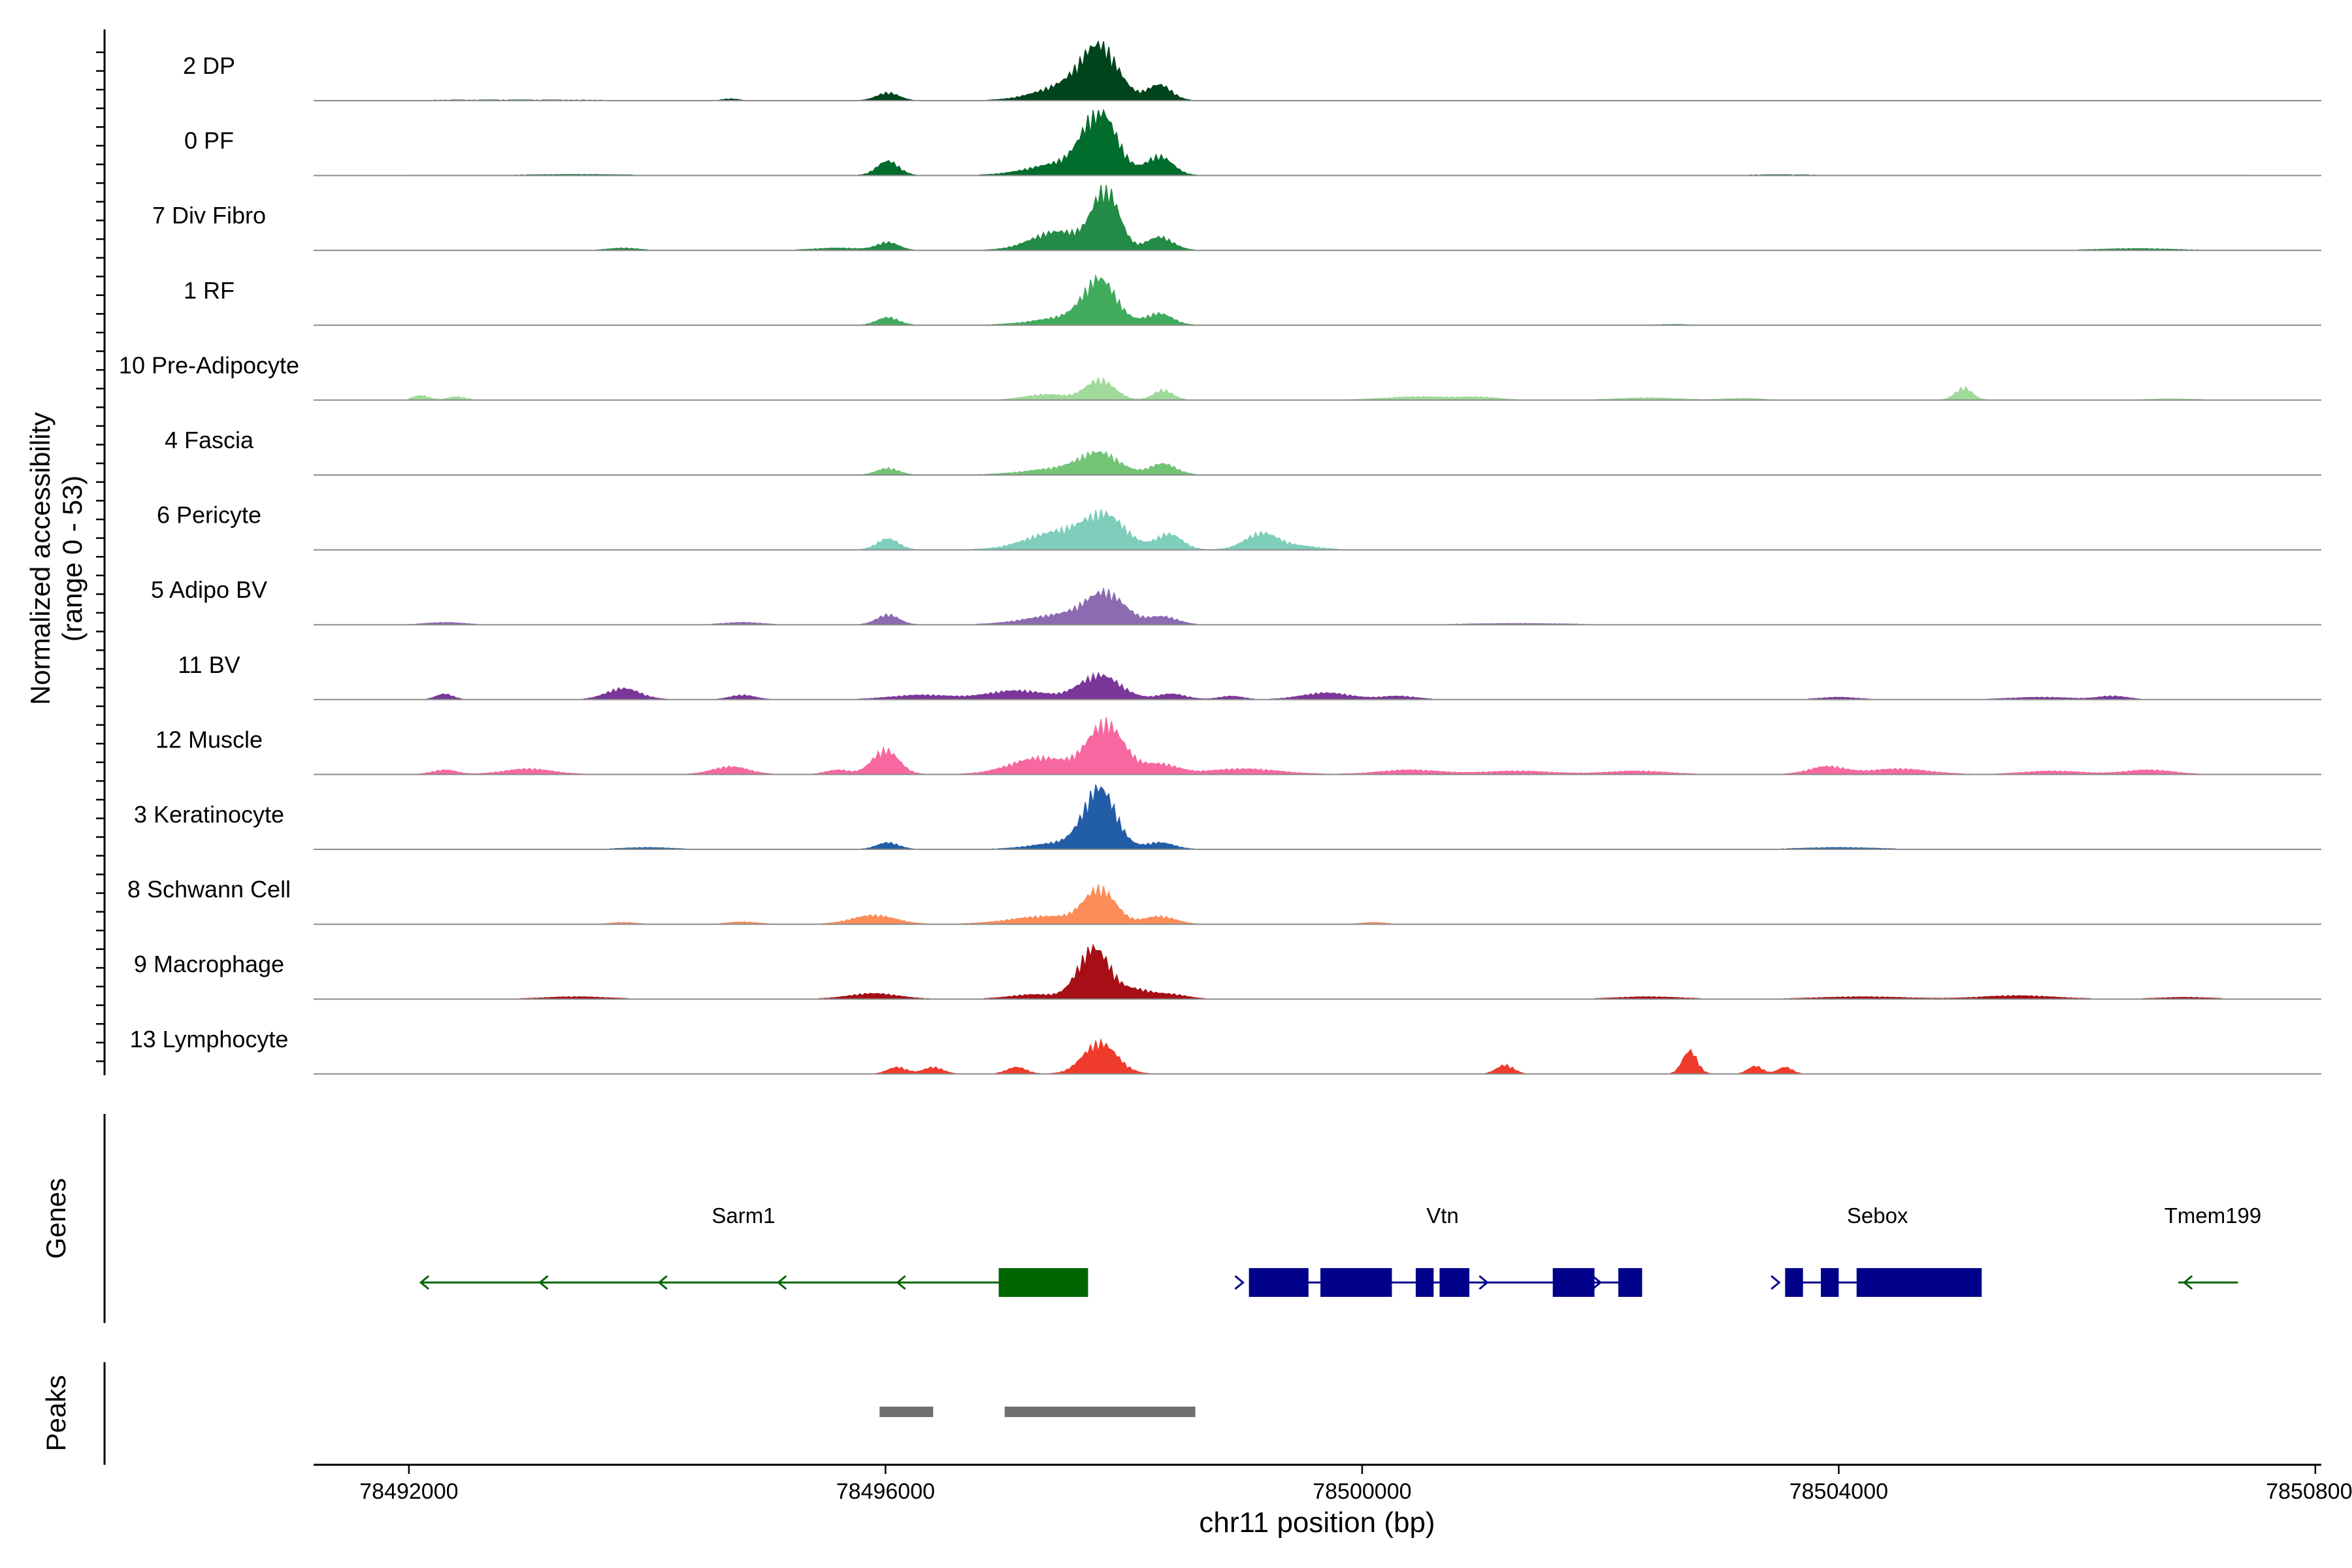 This screenshot has width=2352, height=1568. Describe the element at coordinates (2213, 1215) in the screenshot. I see `gene-label: Tmem199` at that location.